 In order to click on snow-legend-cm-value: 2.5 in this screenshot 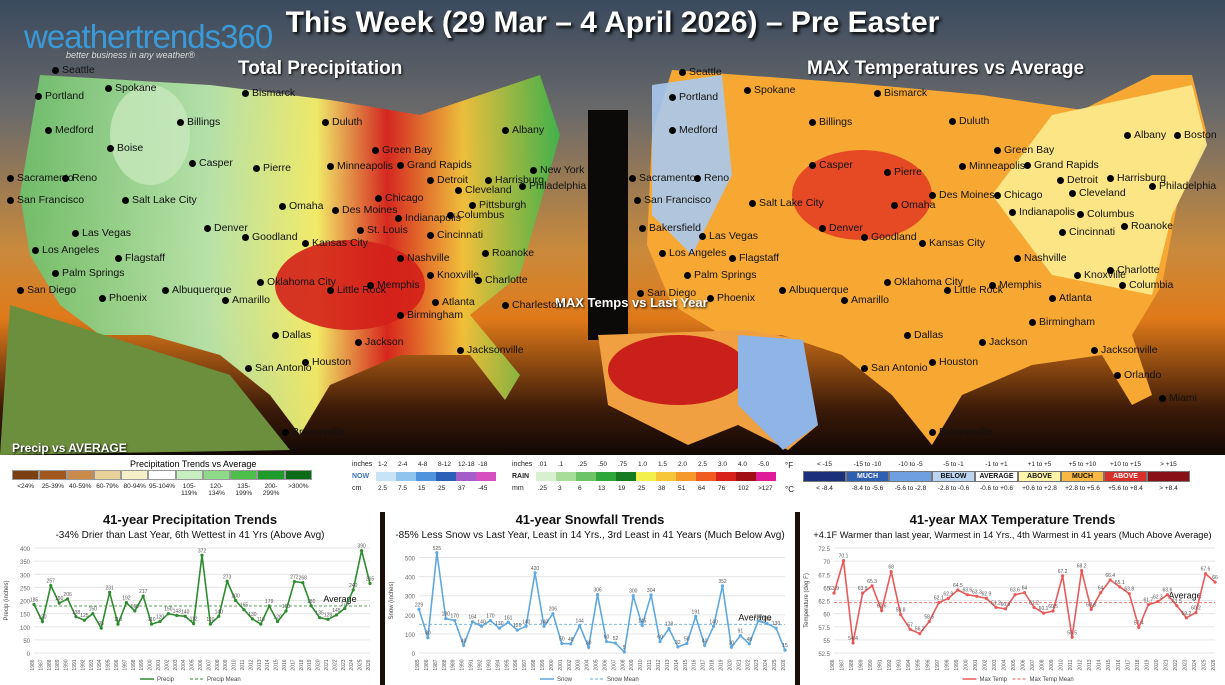, I will do `click(383, 488)`.